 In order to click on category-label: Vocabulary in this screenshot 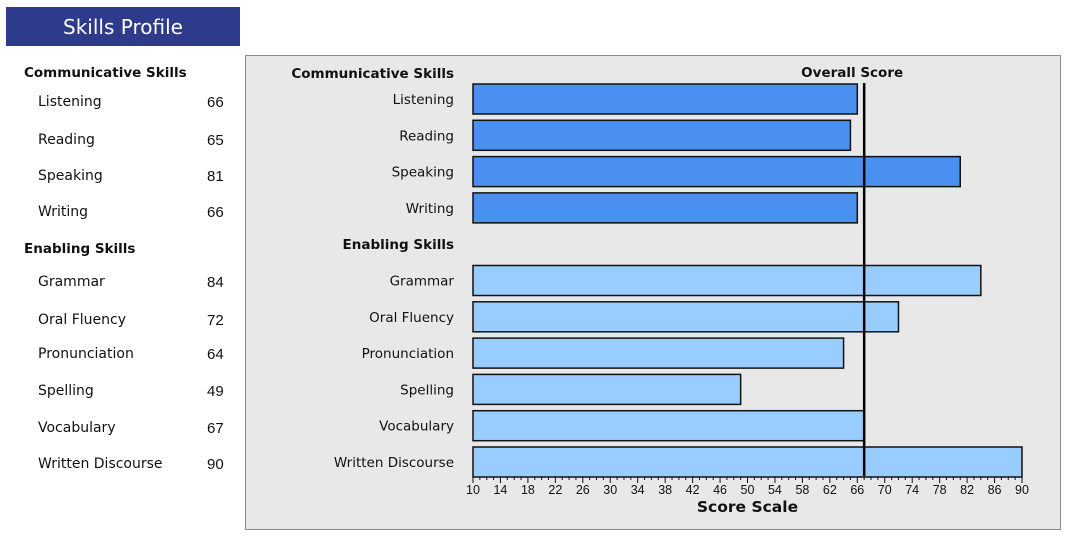, I will do `click(416, 427)`.